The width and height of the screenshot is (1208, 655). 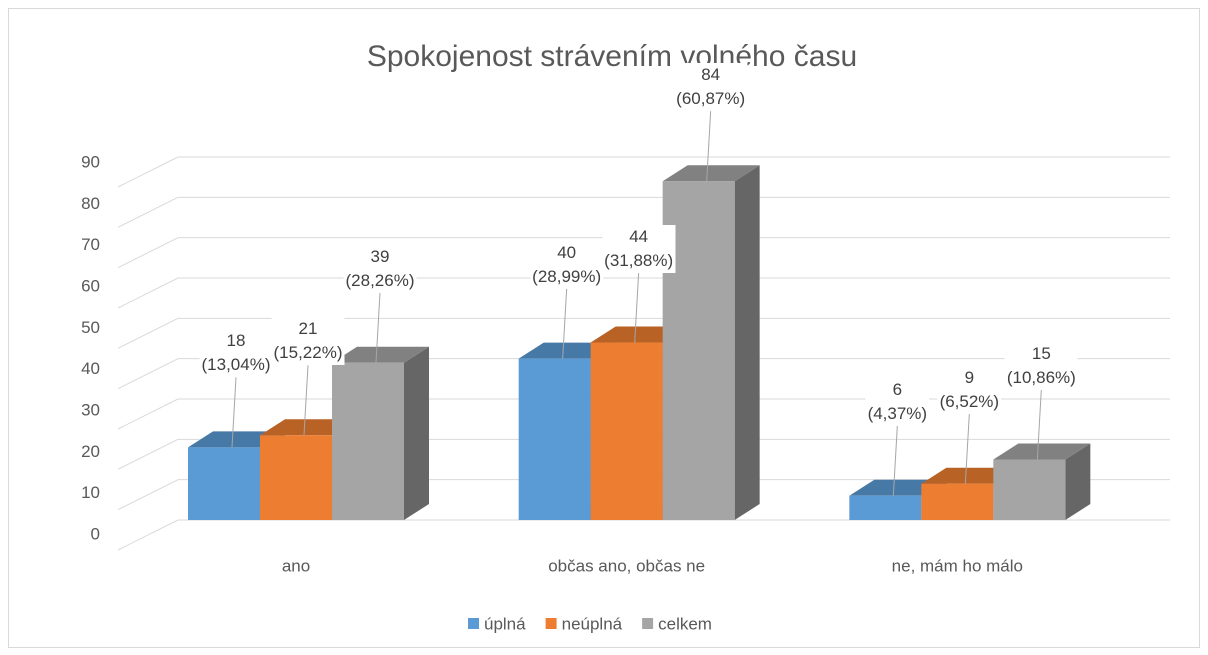 What do you see at coordinates (711, 87) in the screenshot?
I see `data-label: 84 (60,87%)` at bounding box center [711, 87].